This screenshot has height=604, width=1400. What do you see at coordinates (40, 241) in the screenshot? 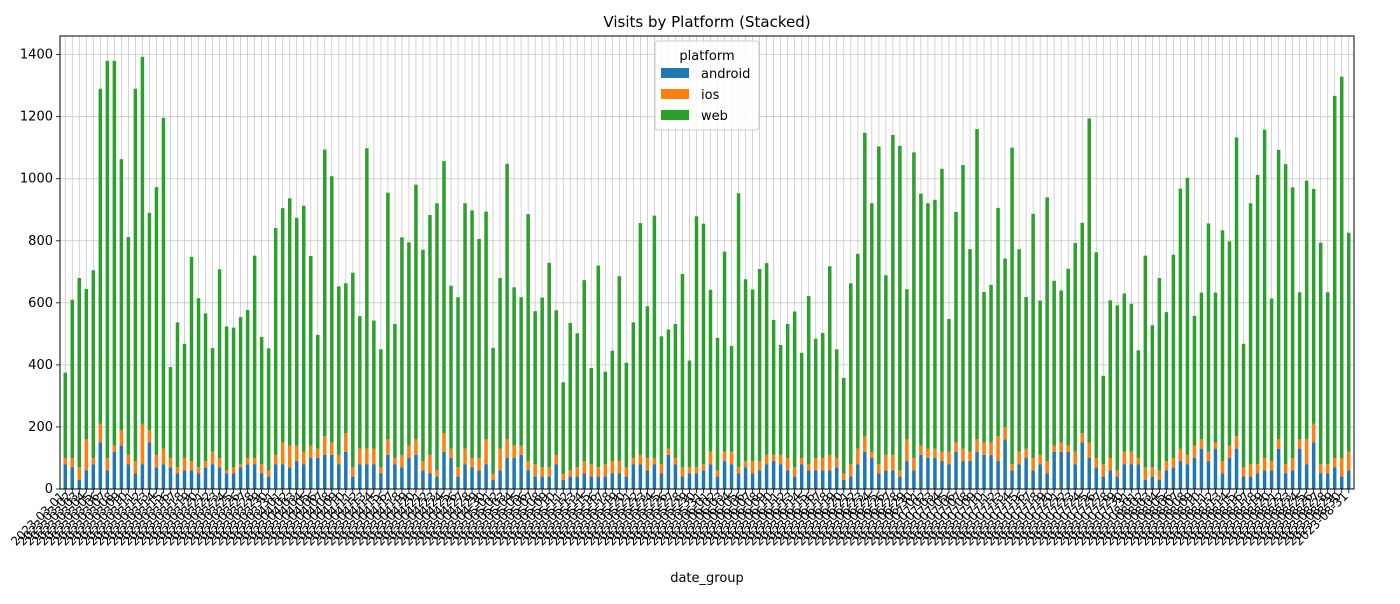
I see `y-tick-label: 800` at bounding box center [40, 241].